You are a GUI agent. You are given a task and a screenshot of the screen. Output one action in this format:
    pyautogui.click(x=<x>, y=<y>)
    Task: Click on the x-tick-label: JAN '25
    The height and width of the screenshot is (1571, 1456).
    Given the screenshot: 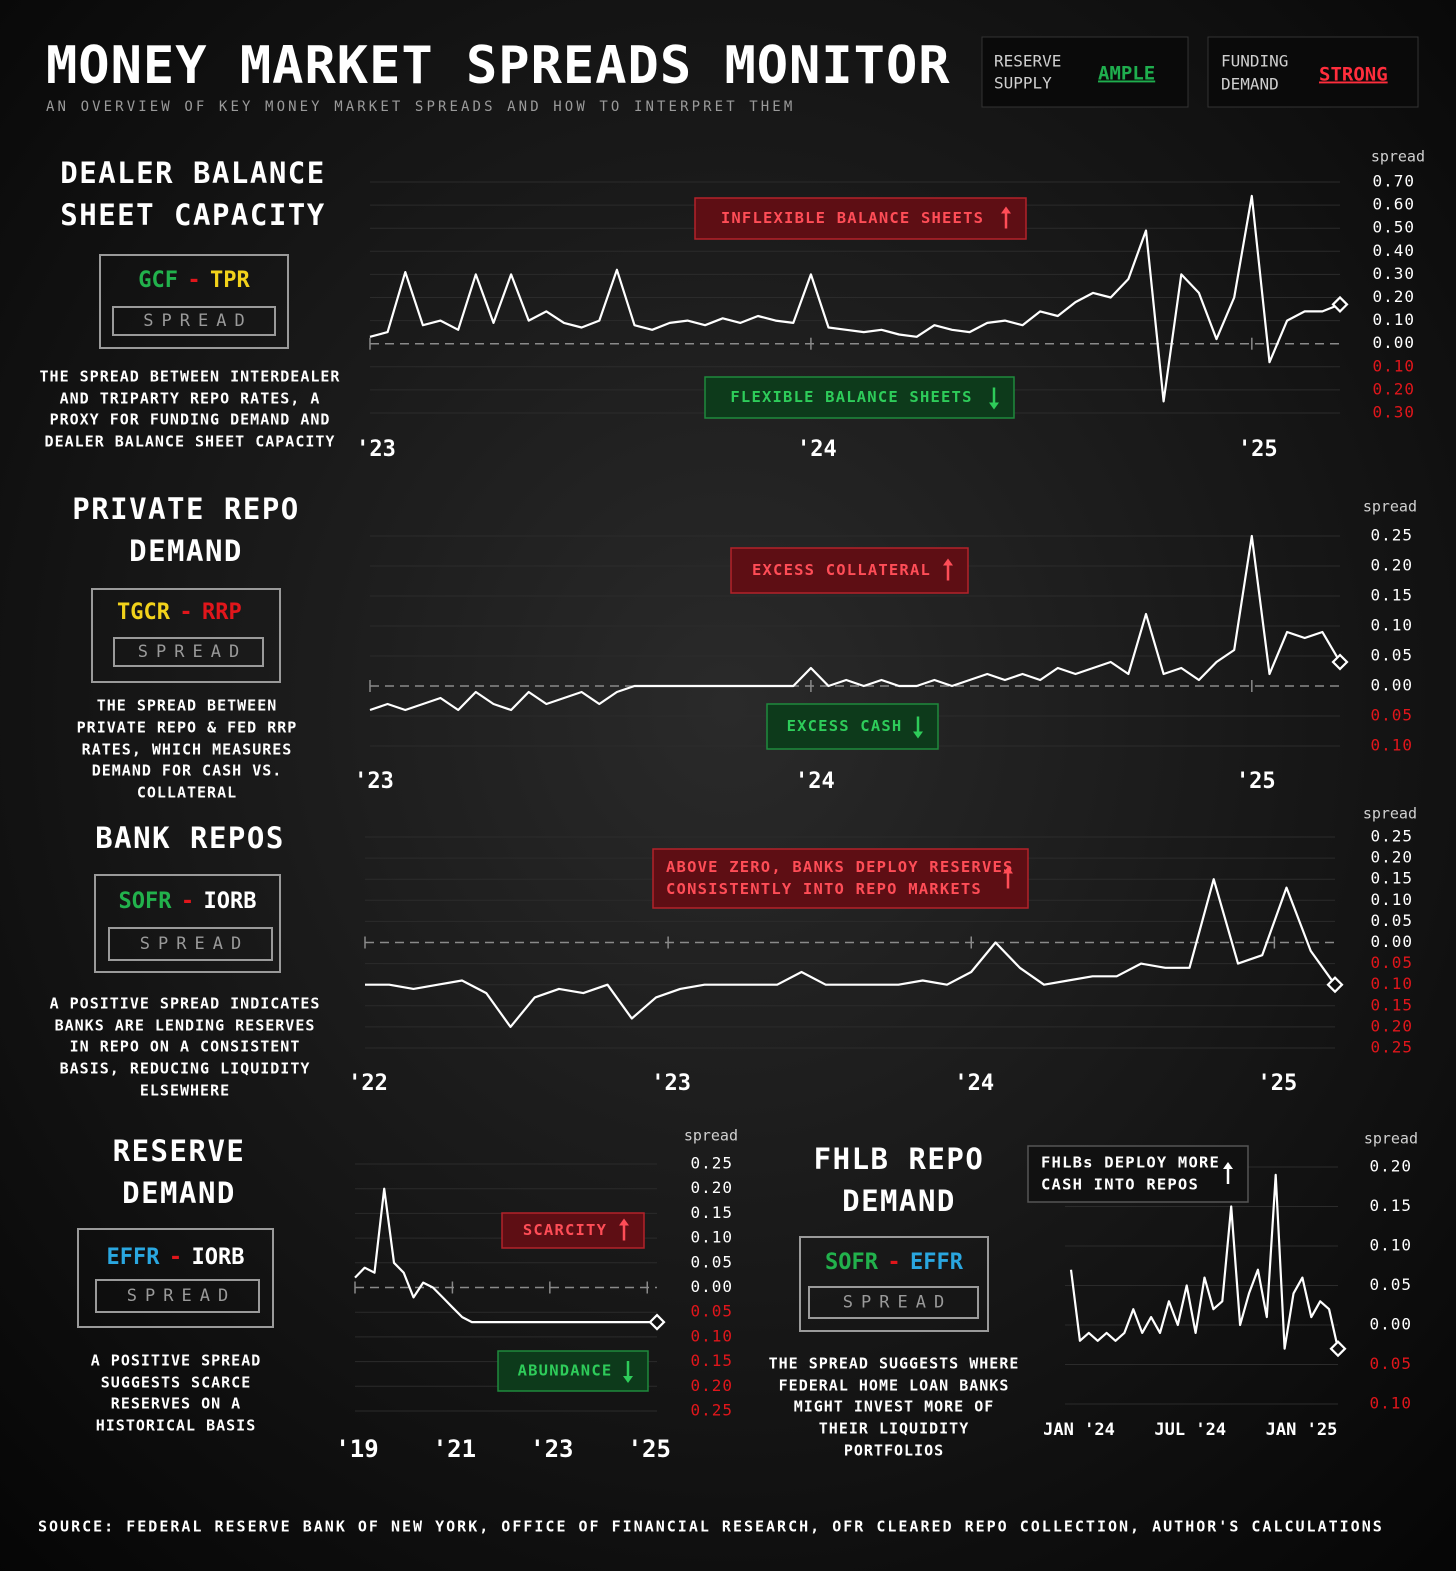 What is the action you would take?
    pyautogui.click(x=1302, y=1430)
    